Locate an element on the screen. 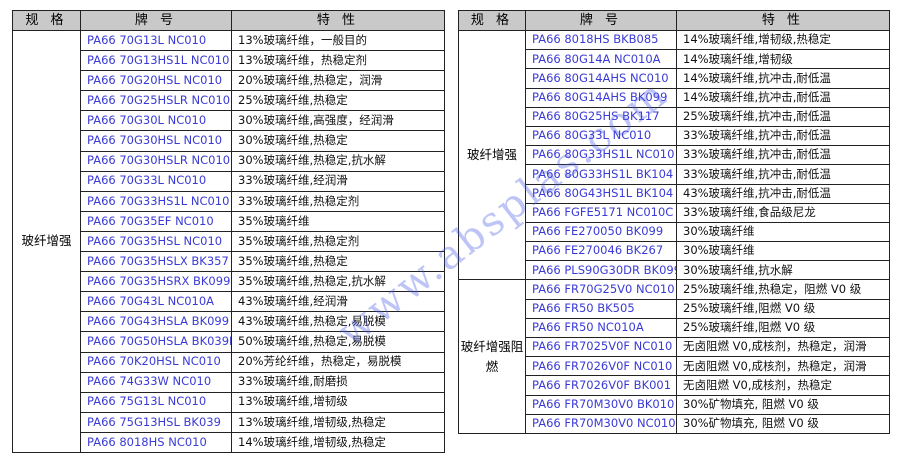  header-property: 特 性 is located at coordinates (338, 20).